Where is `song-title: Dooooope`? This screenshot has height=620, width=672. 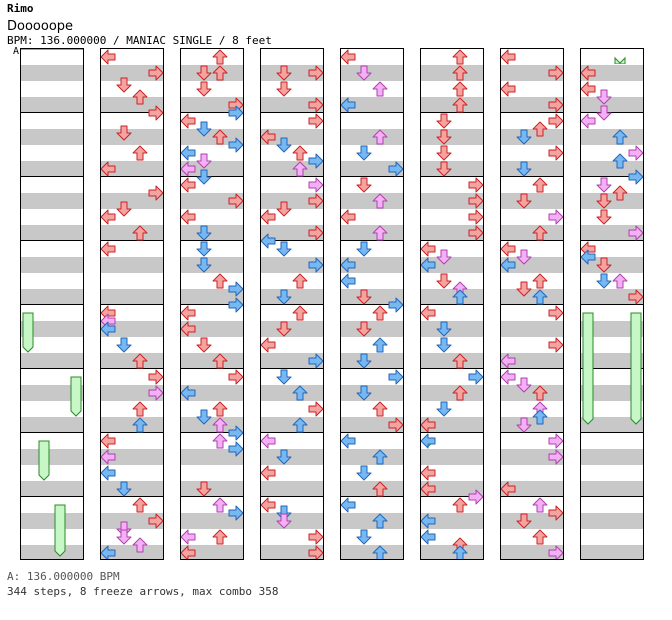
song-title: Dooooope is located at coordinates (40, 26).